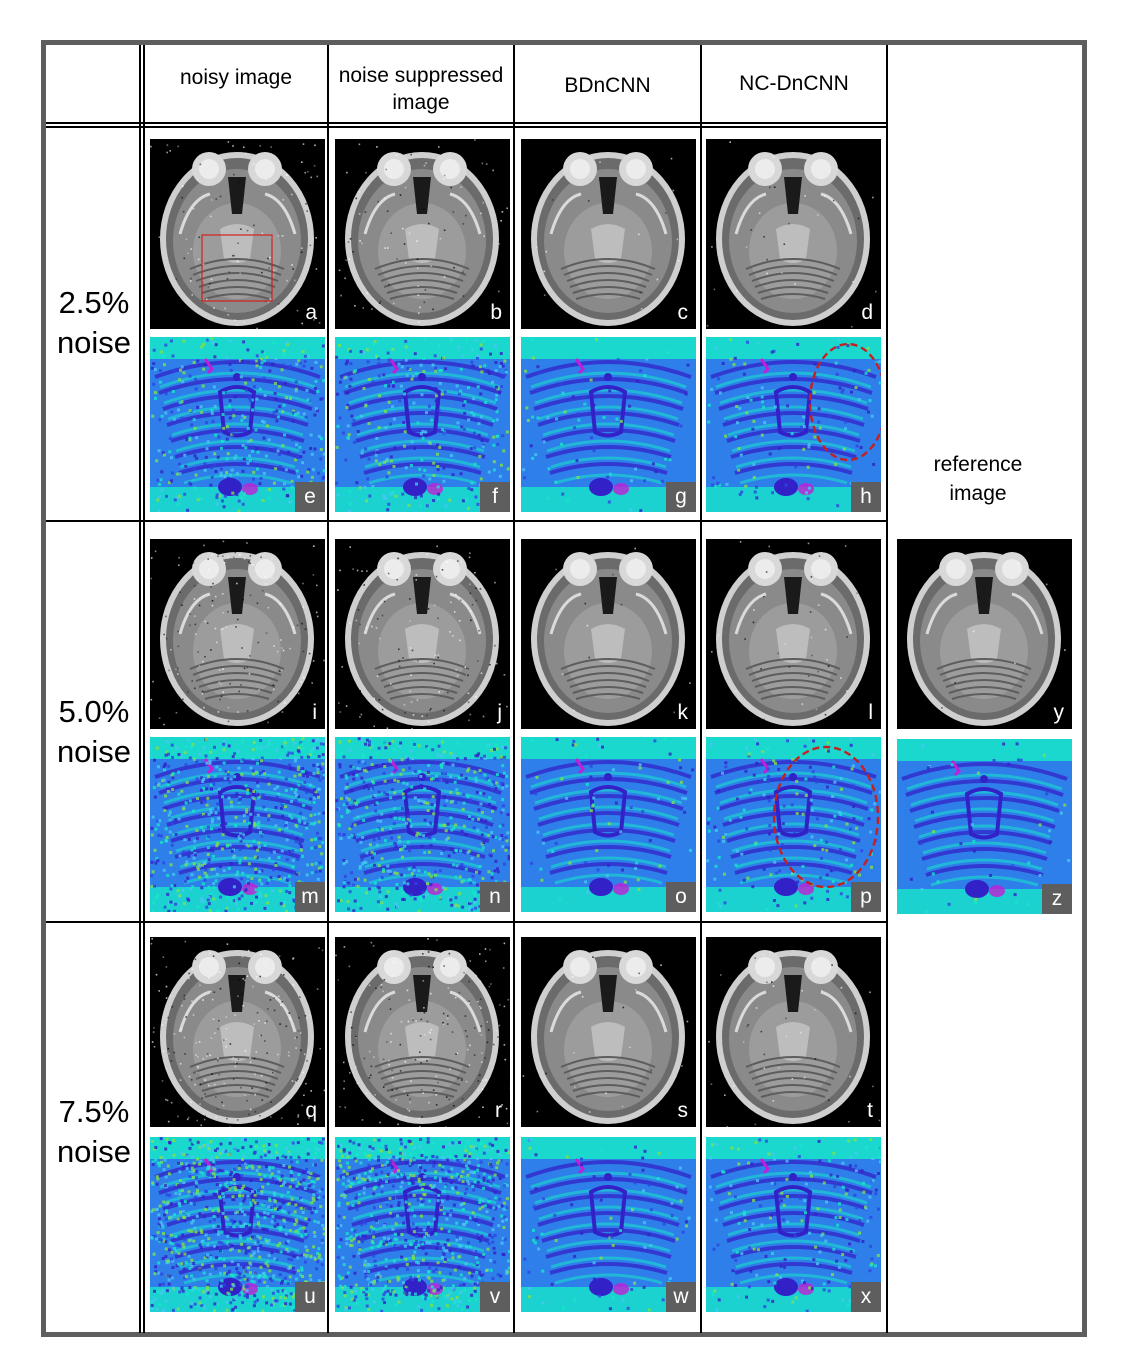 The height and width of the screenshot is (1364, 1122). What do you see at coordinates (495, 1297) in the screenshot?
I see `panel-label: v` at bounding box center [495, 1297].